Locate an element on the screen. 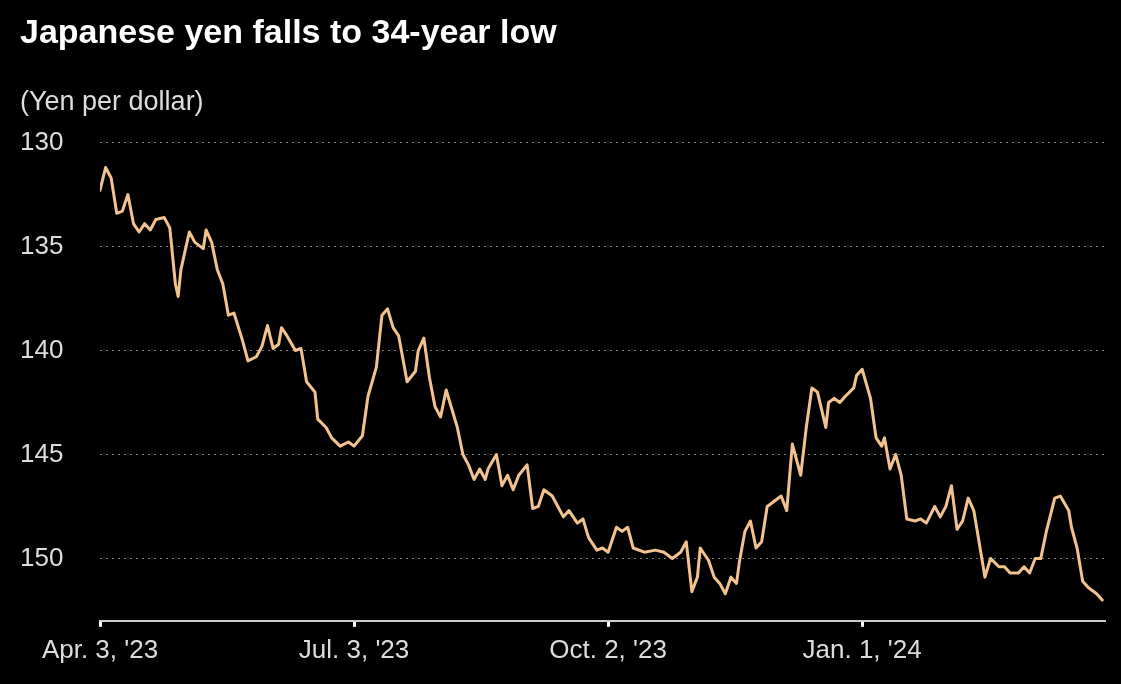 Image resolution: width=1121 pixels, height=684 pixels. x-tick-label: Jan. 1, '24 is located at coordinates (862, 648).